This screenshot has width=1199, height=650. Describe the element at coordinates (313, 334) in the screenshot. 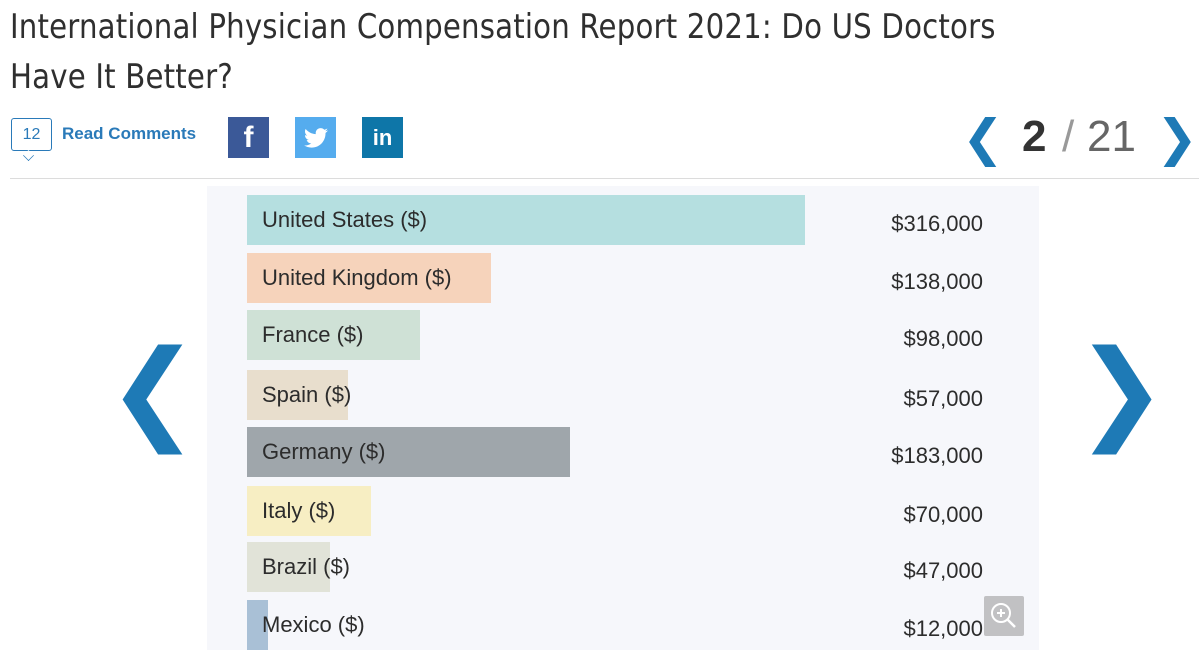

I see `chart-category-label: France ($)` at that location.